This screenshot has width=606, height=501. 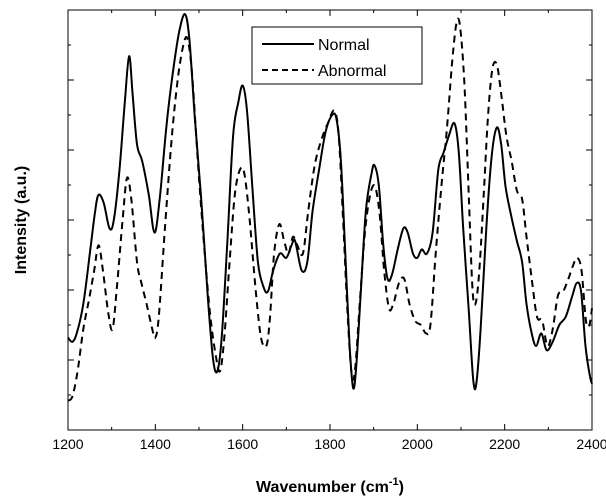 I want to click on legend-label-abnormal: Abnormal, so click(x=352, y=71).